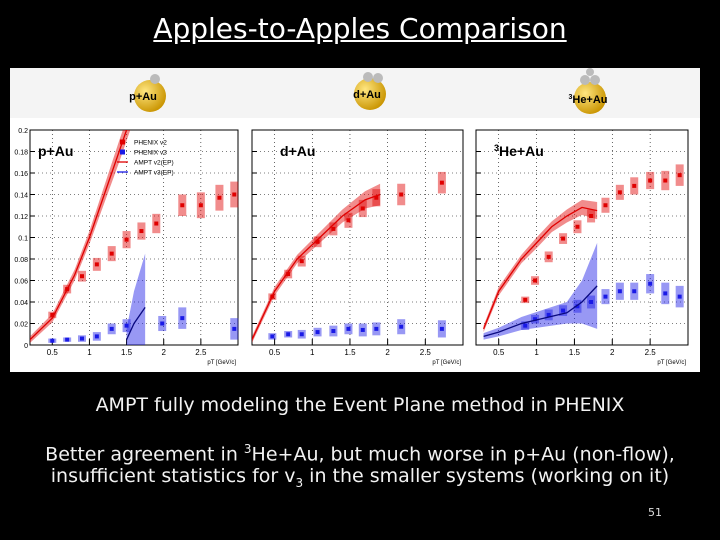  I want to click on y-tick-label: 0.08, so click(21, 260).